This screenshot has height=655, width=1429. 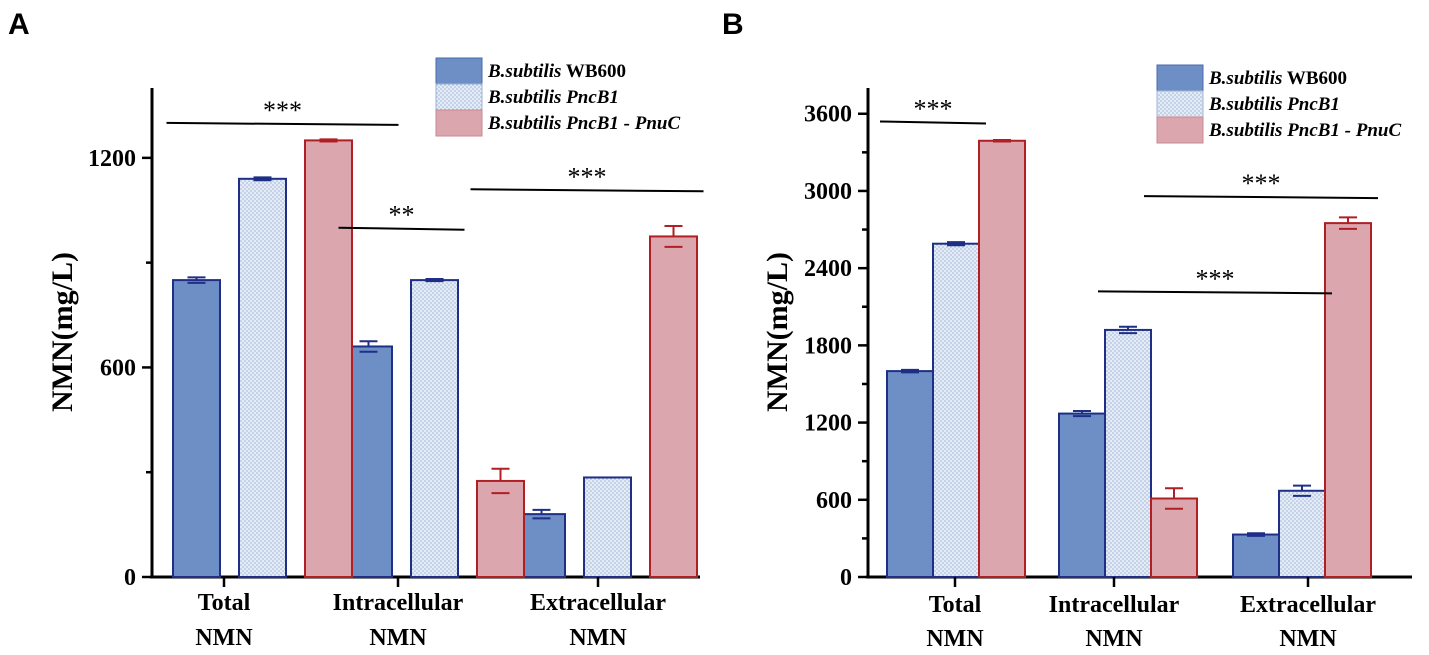 I want to click on y-tick-label: 3600, so click(x=828, y=115).